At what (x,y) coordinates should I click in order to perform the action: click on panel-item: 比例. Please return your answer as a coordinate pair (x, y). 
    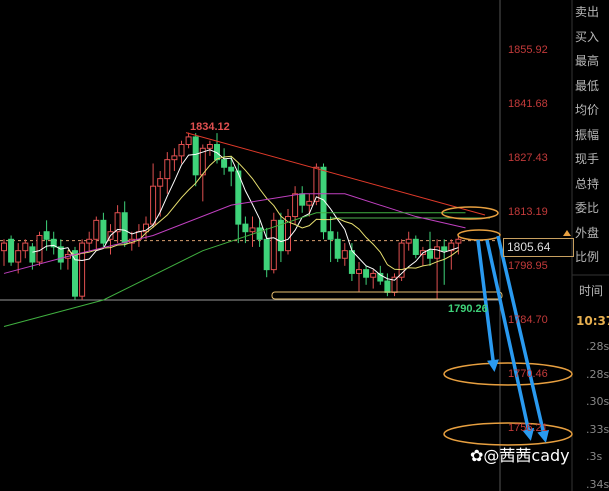
    Looking at the image, I should click on (587, 257).